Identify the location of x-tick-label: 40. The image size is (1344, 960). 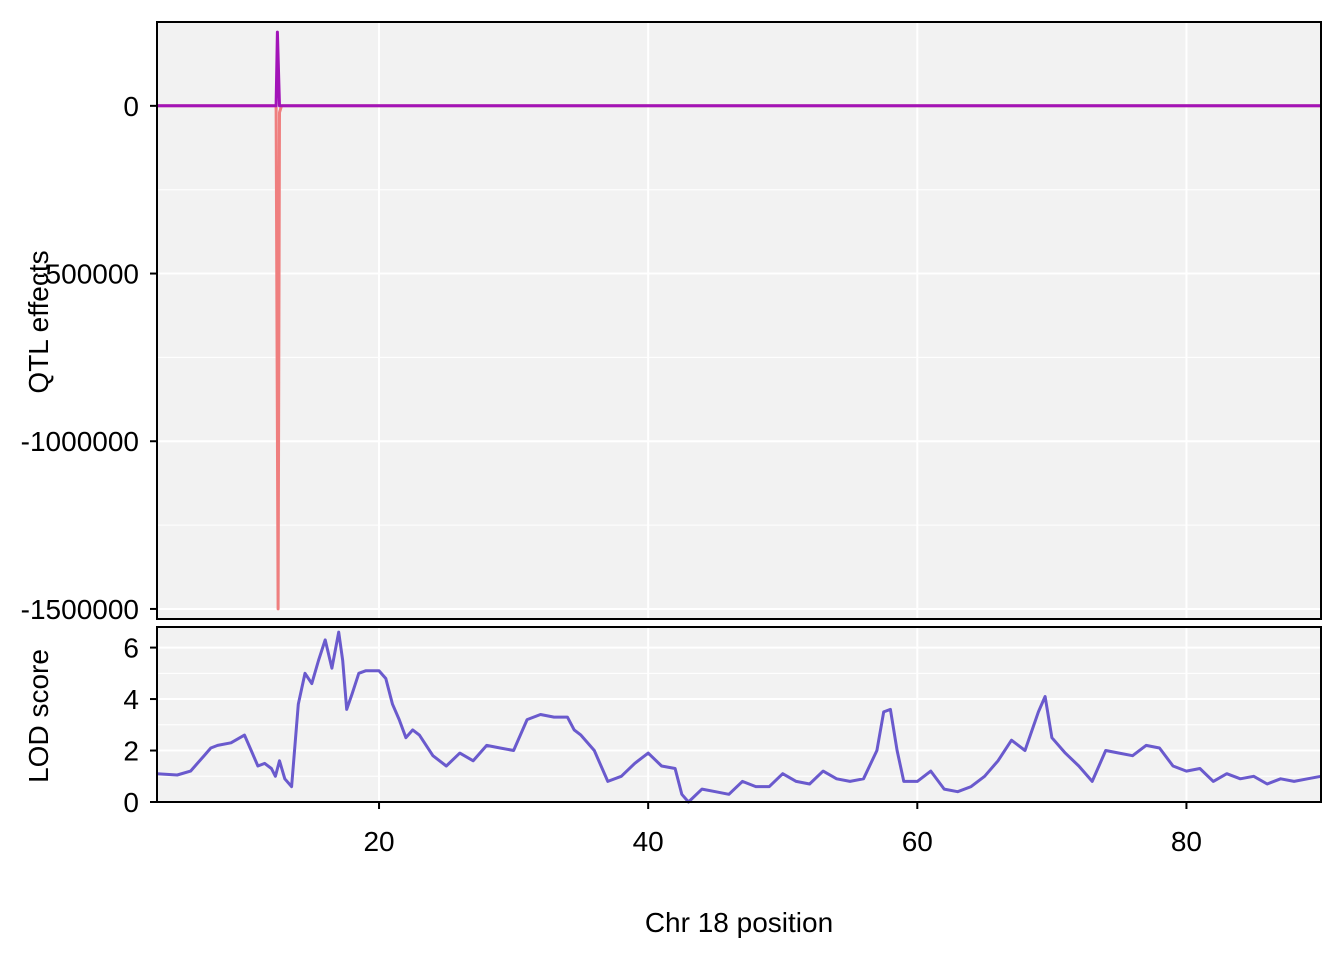
(648, 841).